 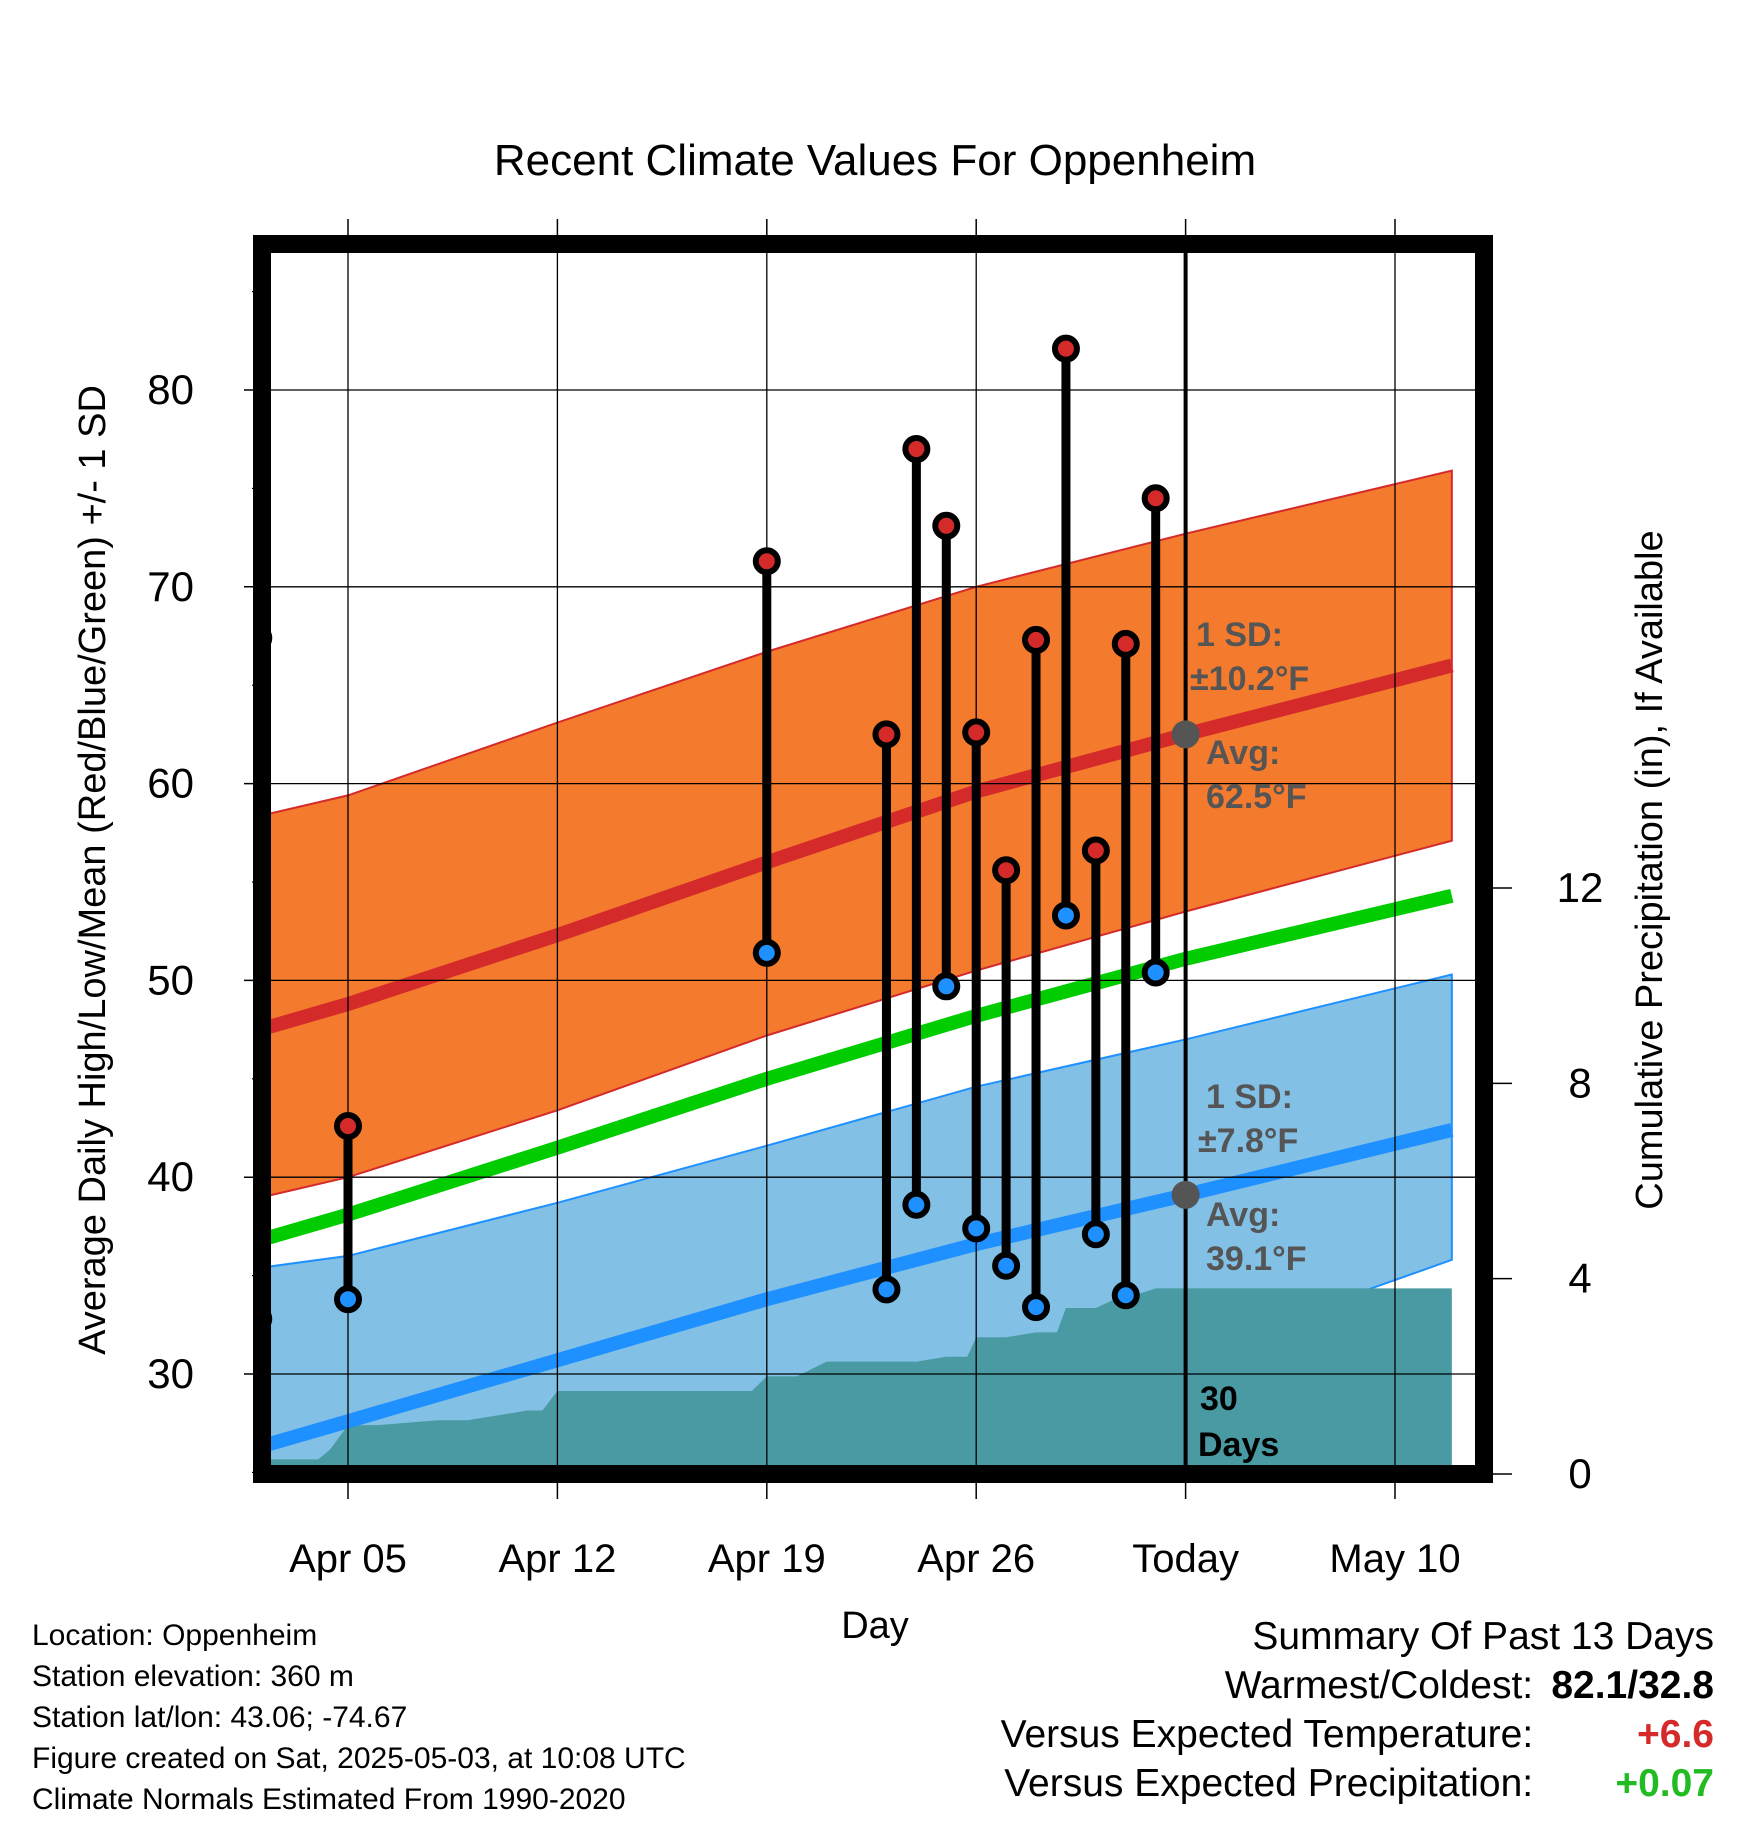 I want to click on precip-label: Versus Expected Precipitation:, so click(x=1269, y=1783).